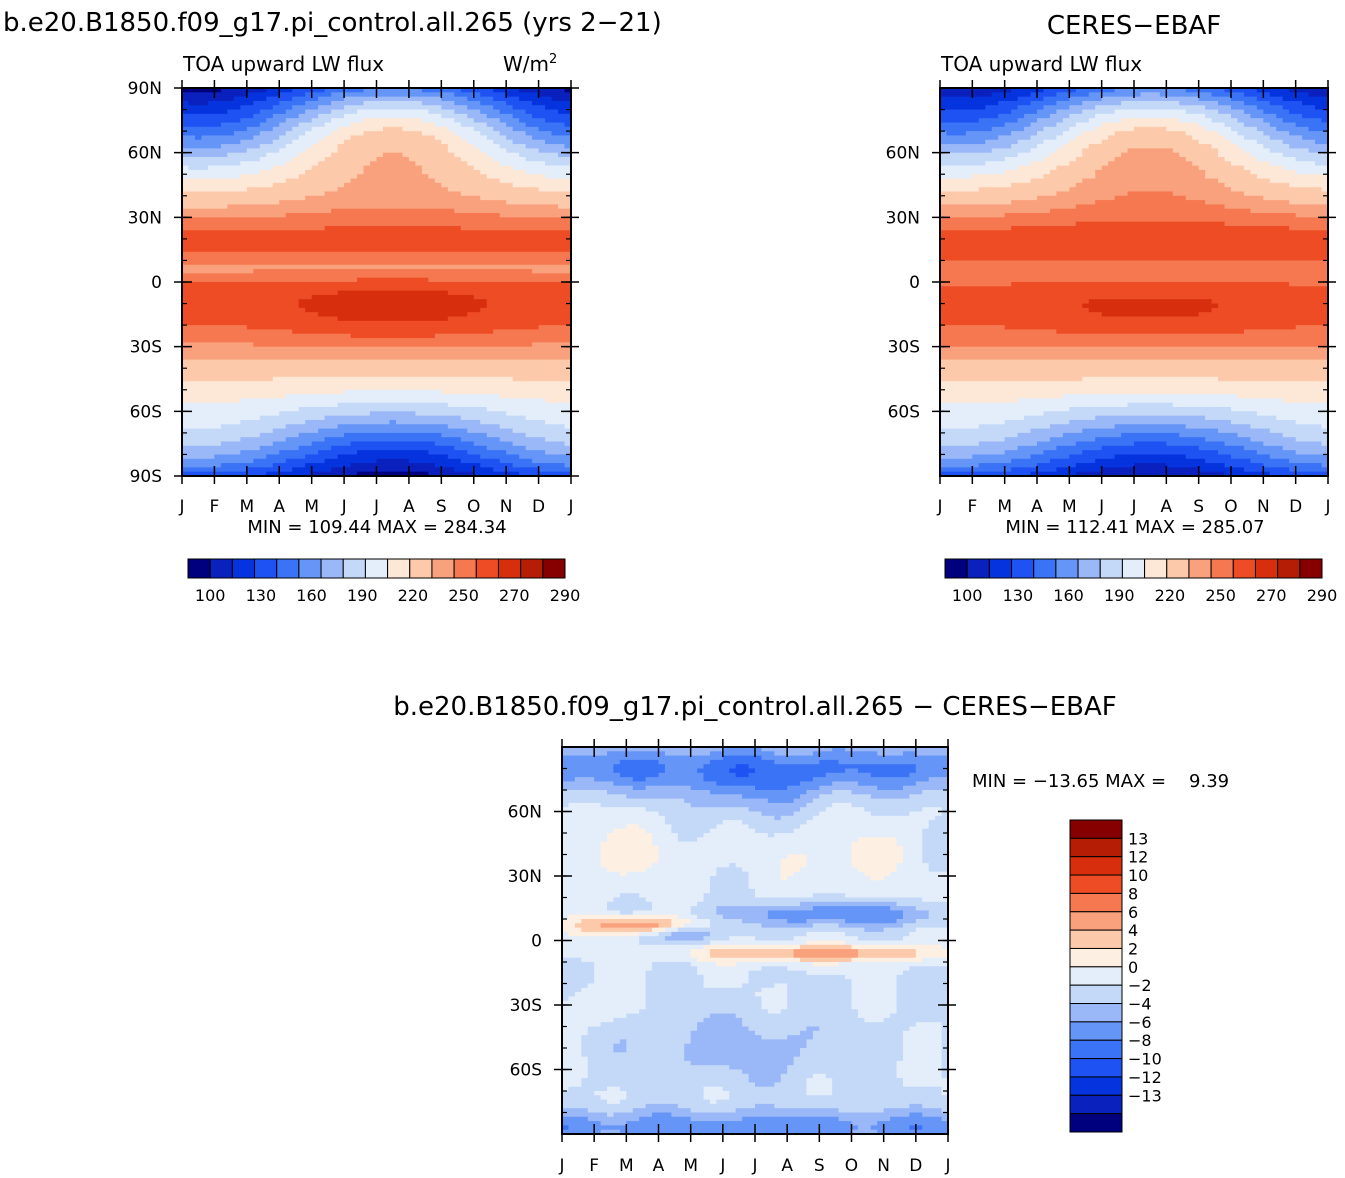  What do you see at coordinates (538, 507) in the screenshot?
I see `x-tick-label: D` at bounding box center [538, 507].